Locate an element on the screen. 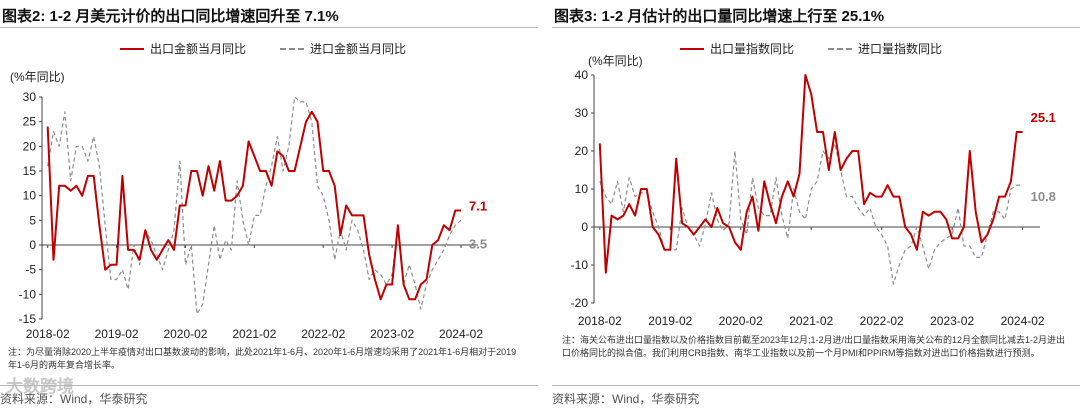 Image resolution: width=1080 pixels, height=408 pixels. legend-item-export: 出口金额当月同比 is located at coordinates (183, 48).